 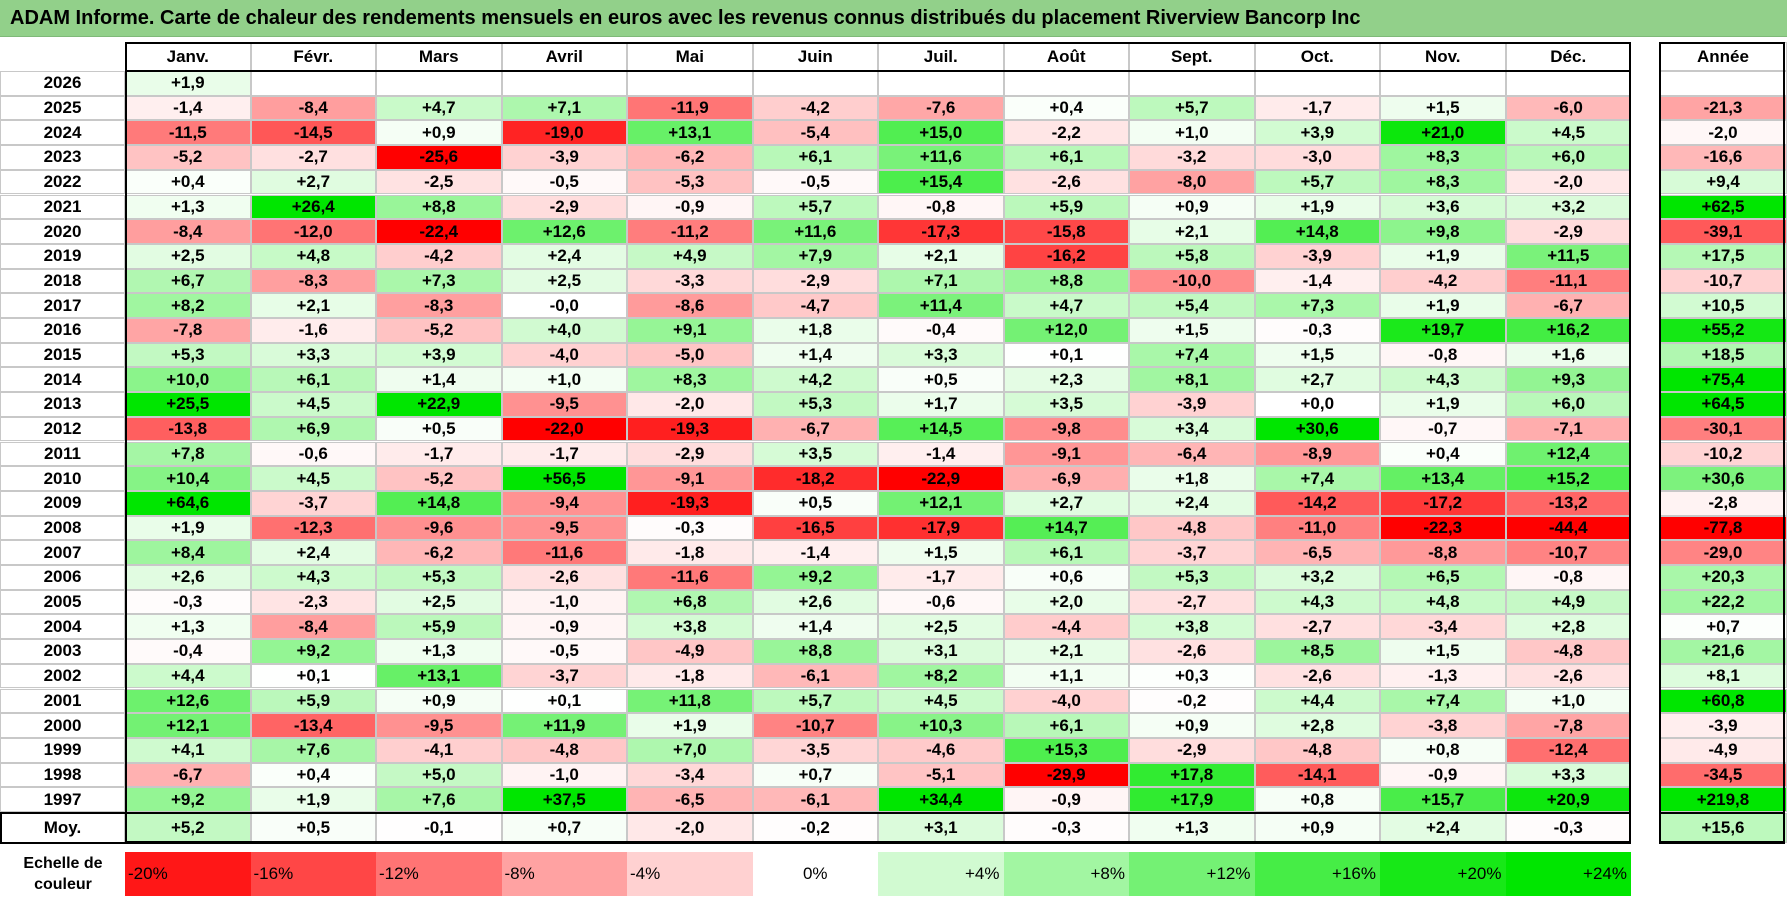 What do you see at coordinates (1568, 404) in the screenshot?
I see `heat-cell: +6,0` at bounding box center [1568, 404].